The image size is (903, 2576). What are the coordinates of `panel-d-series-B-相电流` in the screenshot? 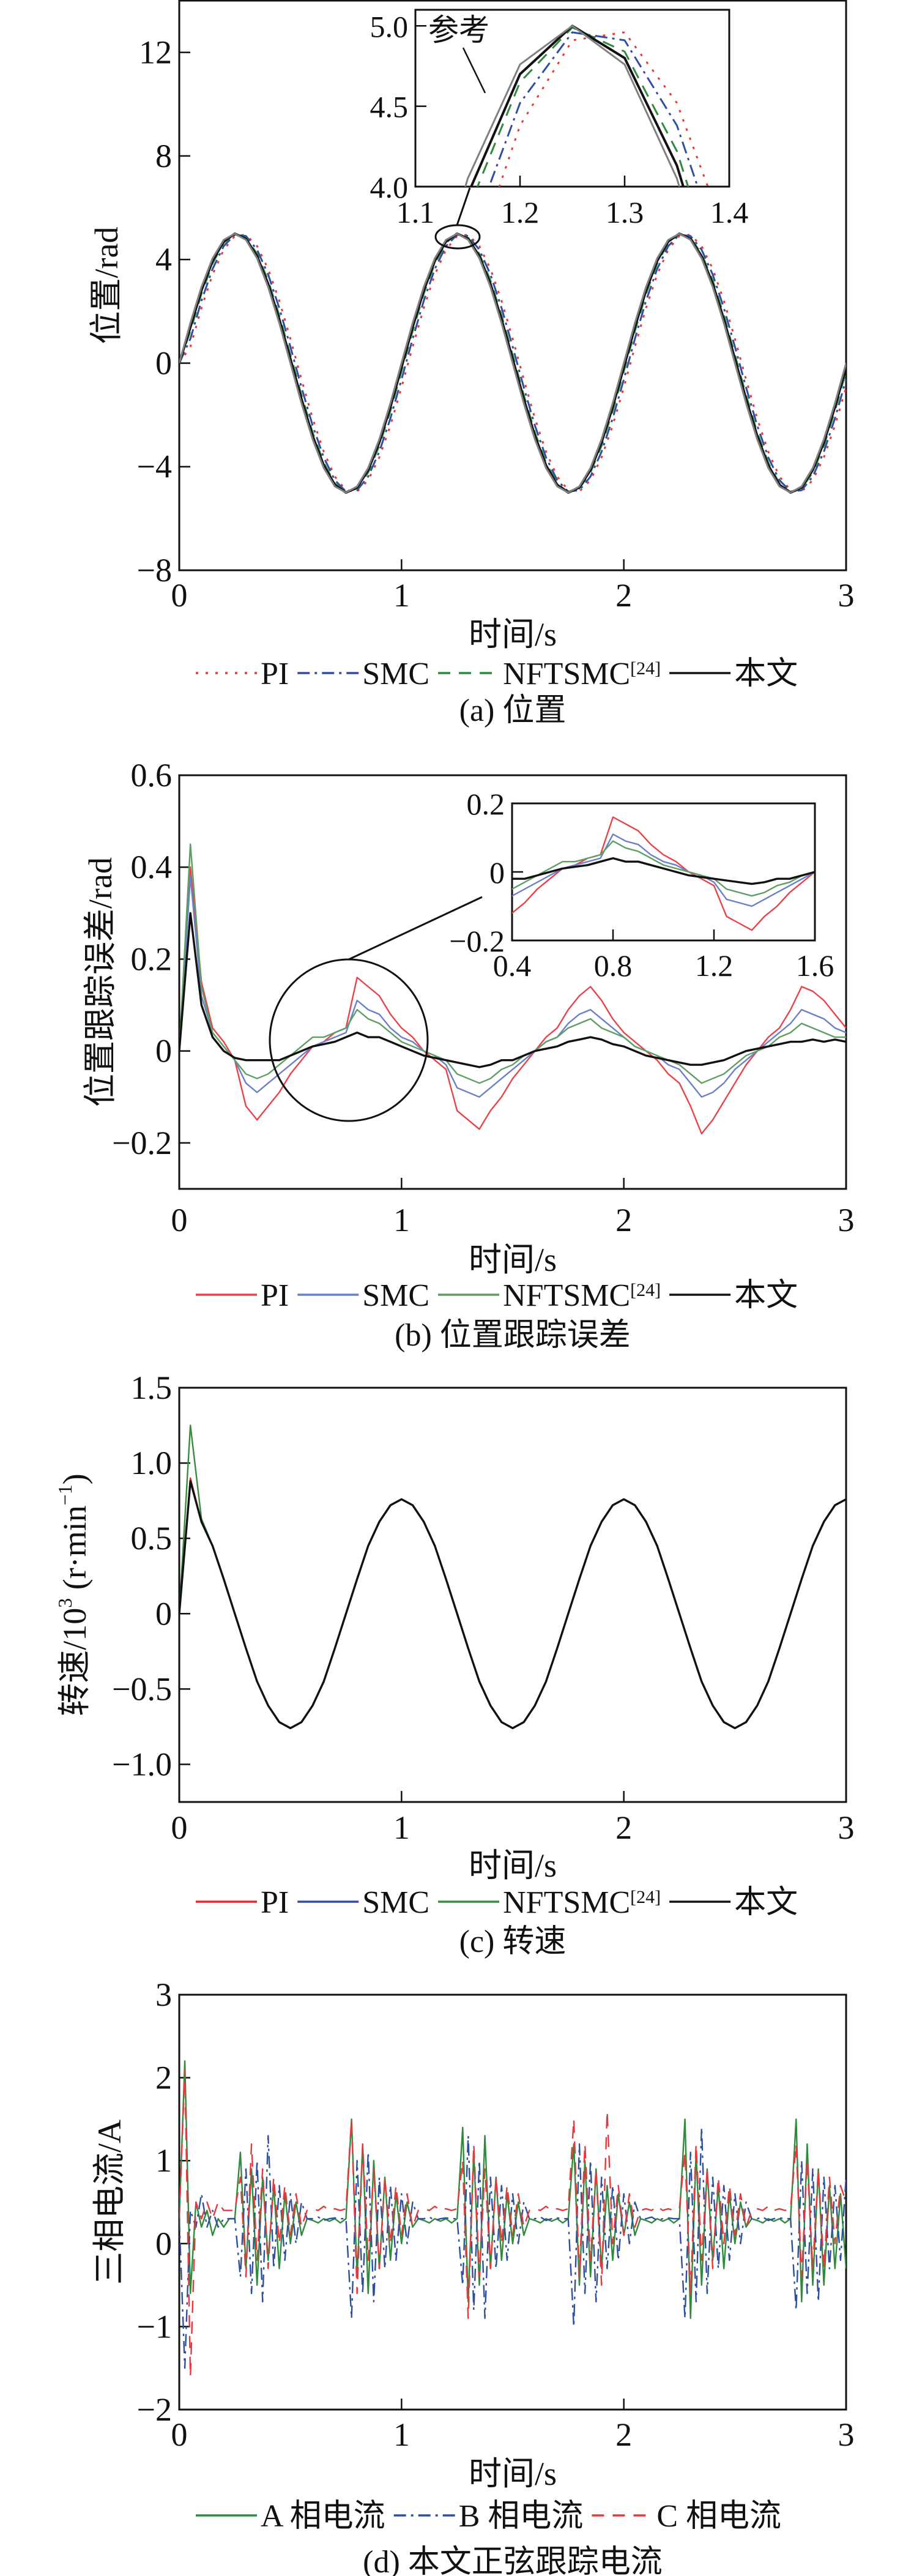 It's located at (513, 2247).